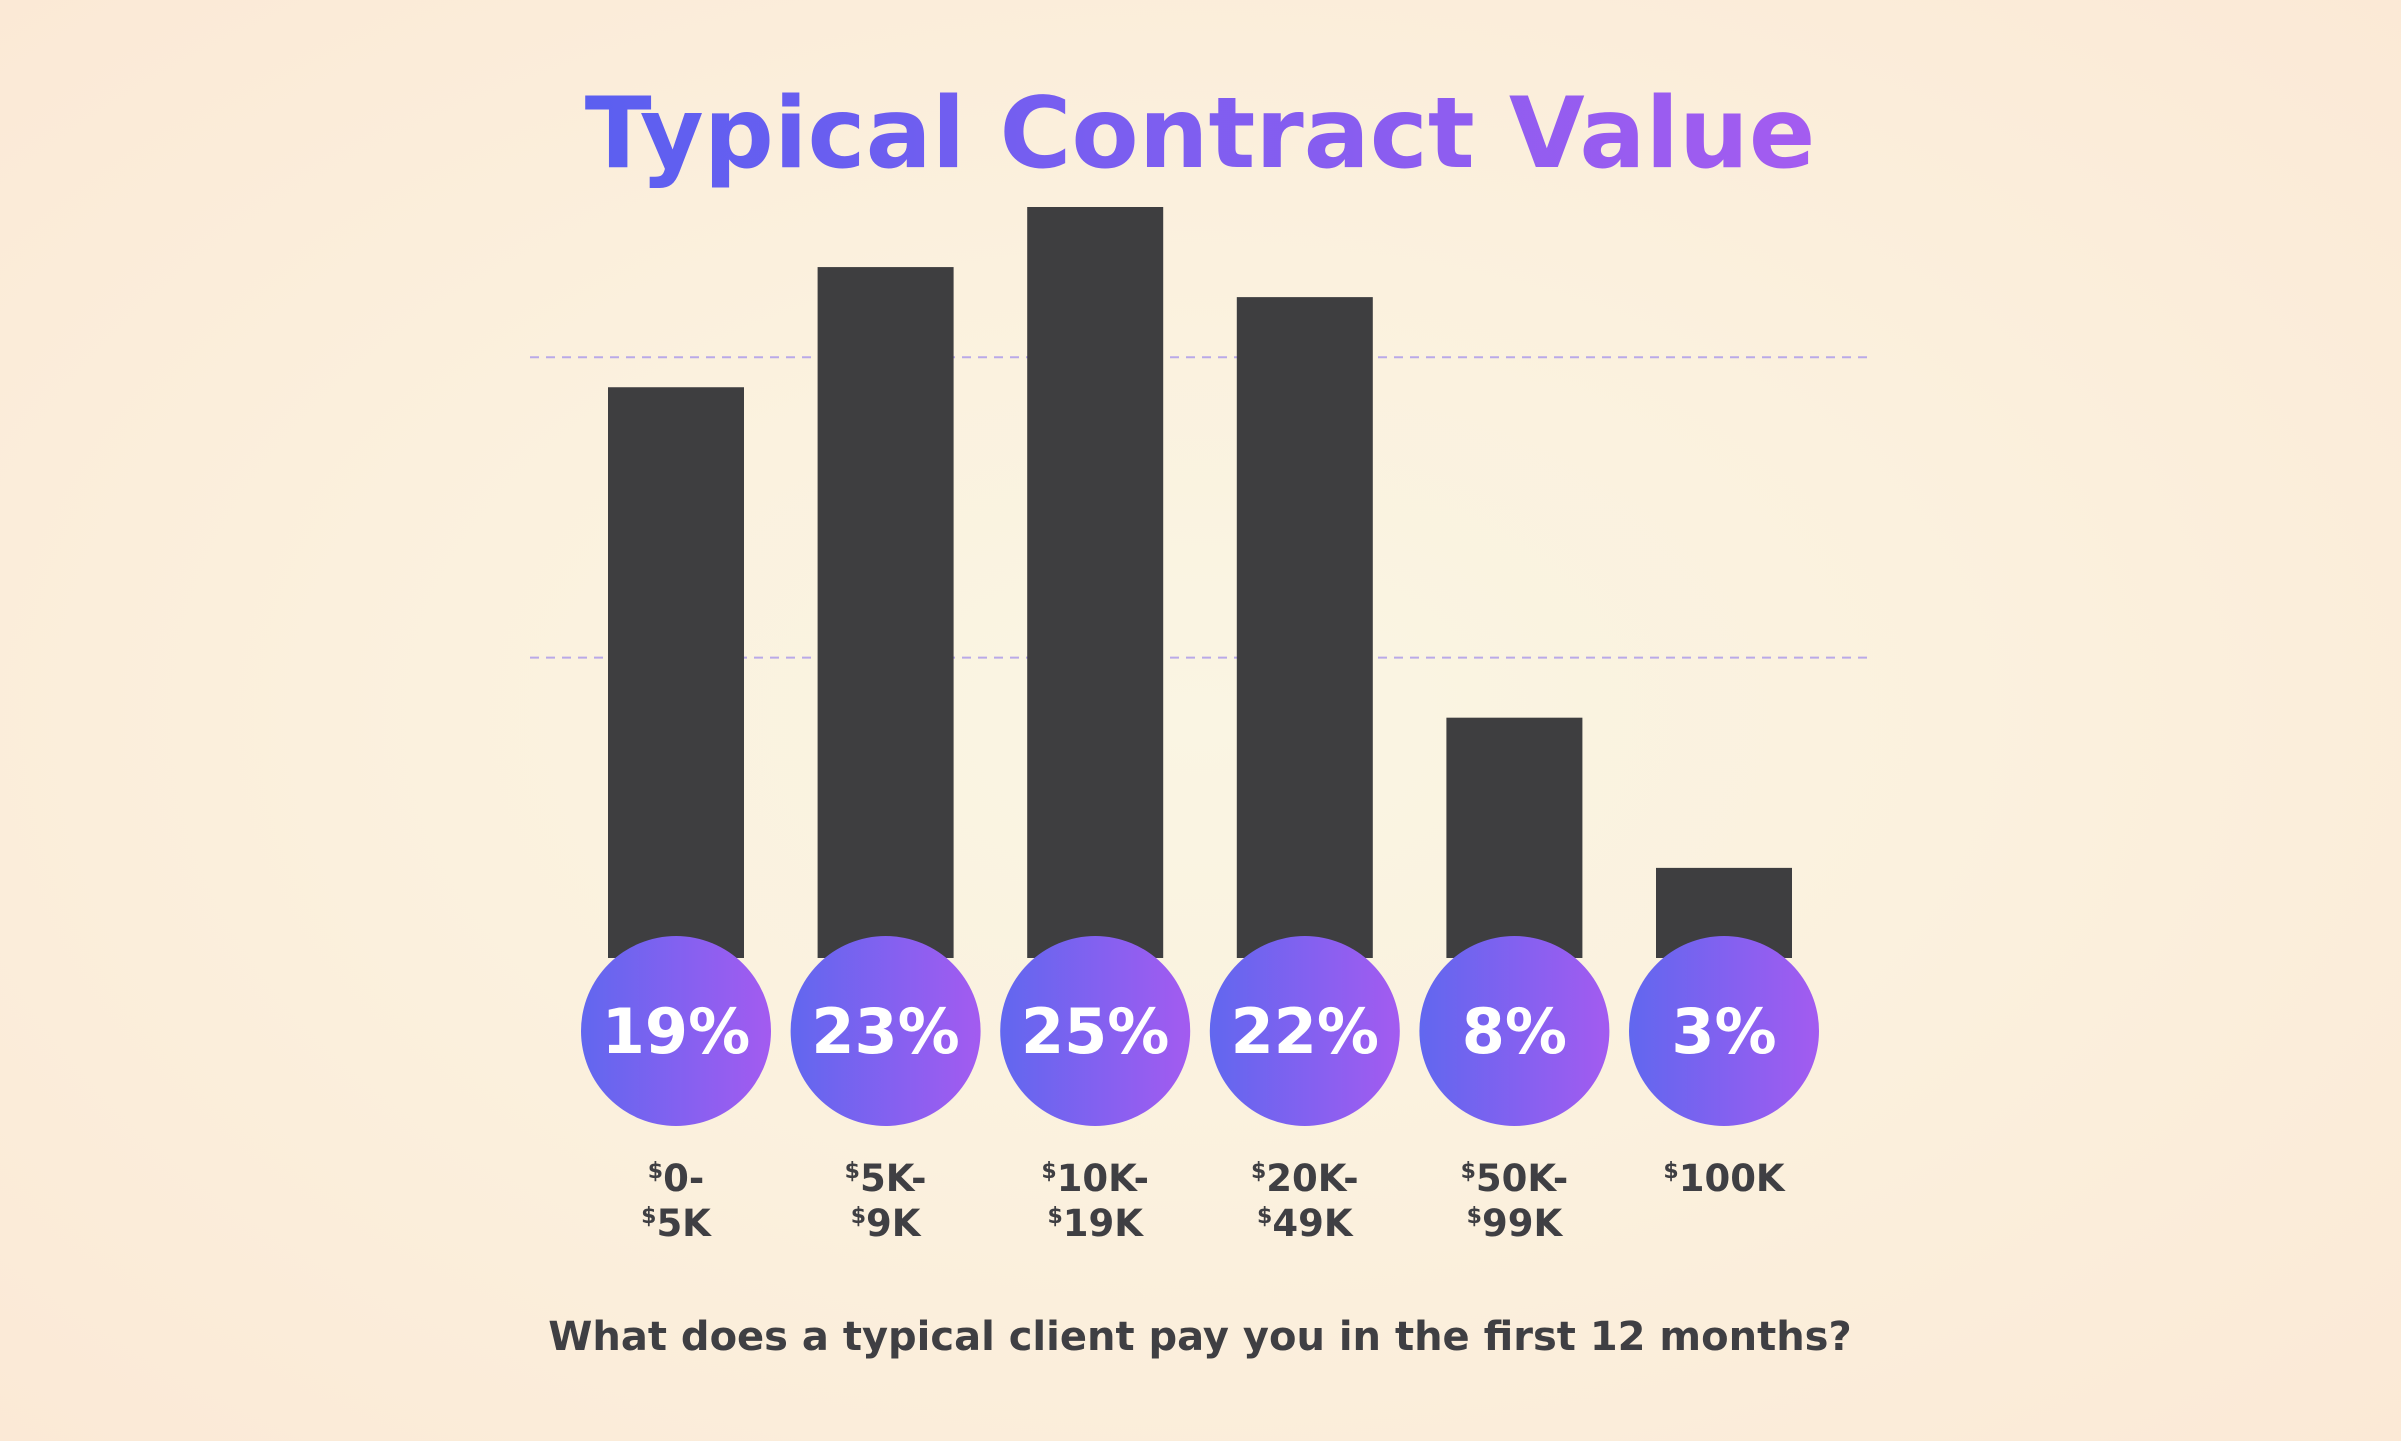  I want to click on category-line-3-0: $20K-, so click(1305, 1178).